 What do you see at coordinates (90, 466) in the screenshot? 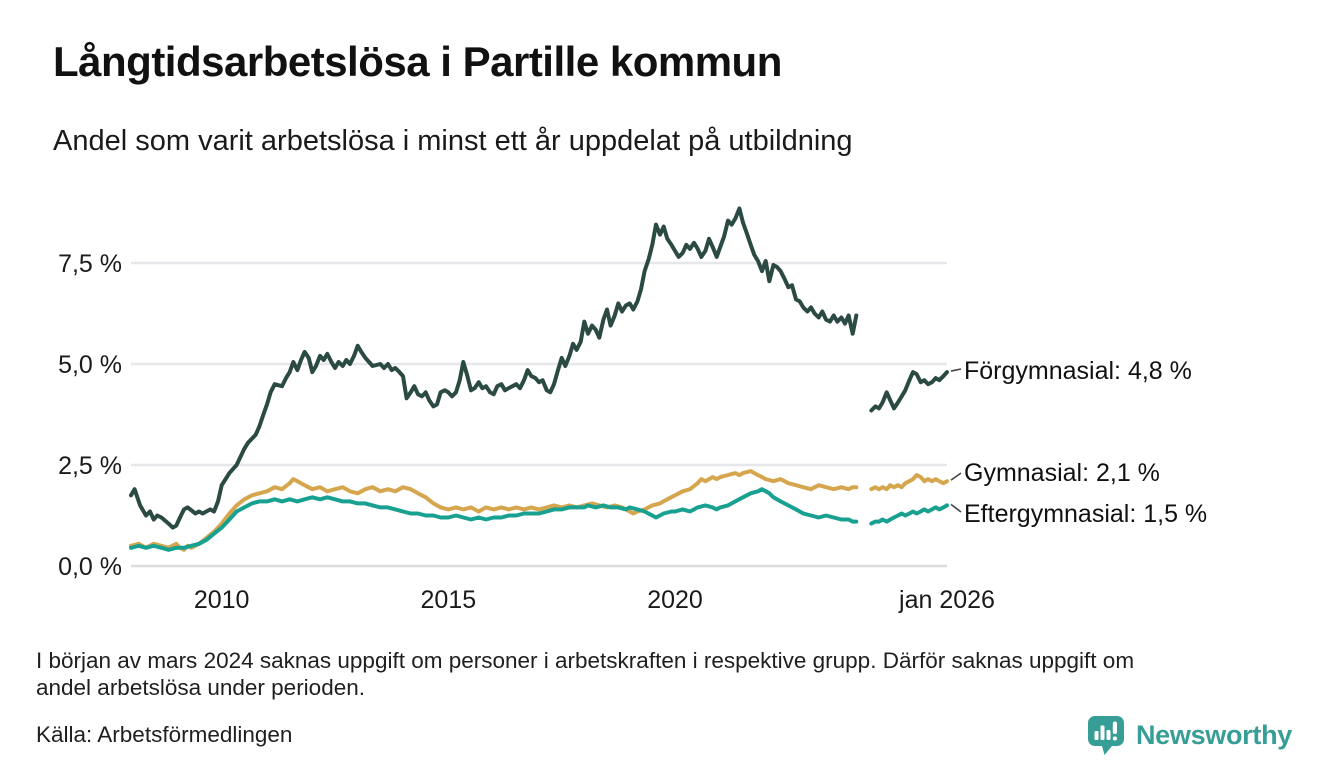
I see `y-tick-label: 2,5 %` at bounding box center [90, 466].